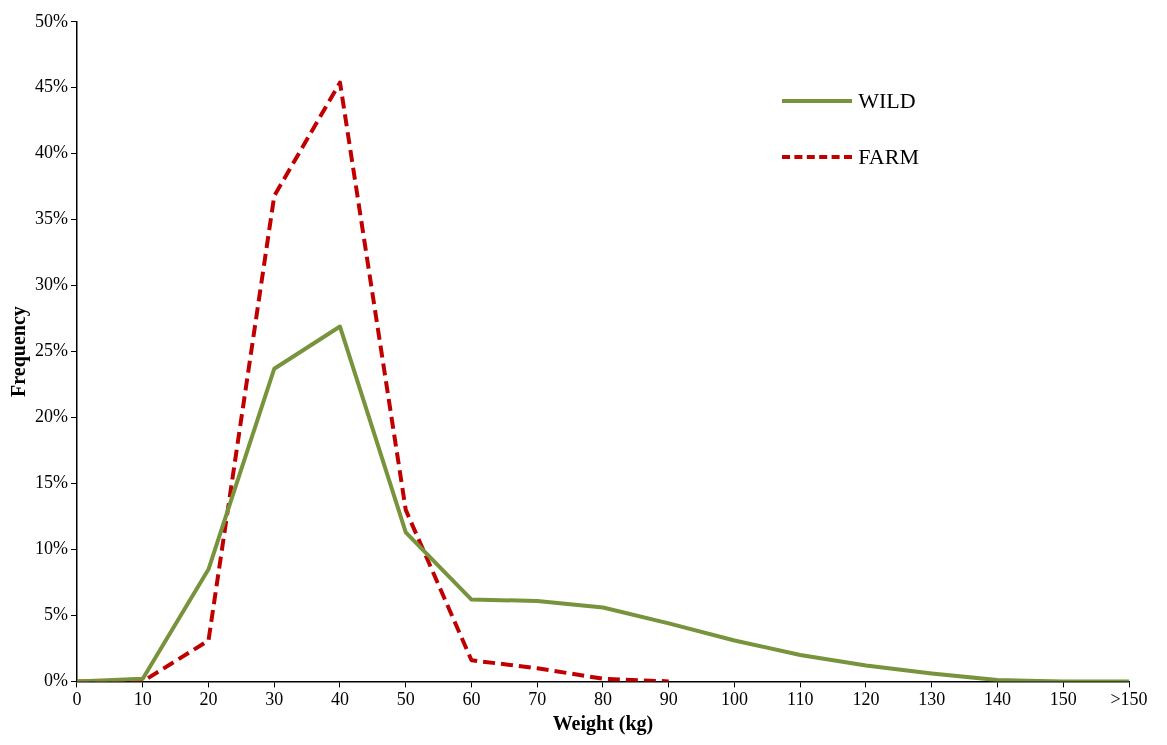 The image size is (1167, 745). Describe the element at coordinates (55, 680) in the screenshot. I see `y-tick-label: 0%` at that location.